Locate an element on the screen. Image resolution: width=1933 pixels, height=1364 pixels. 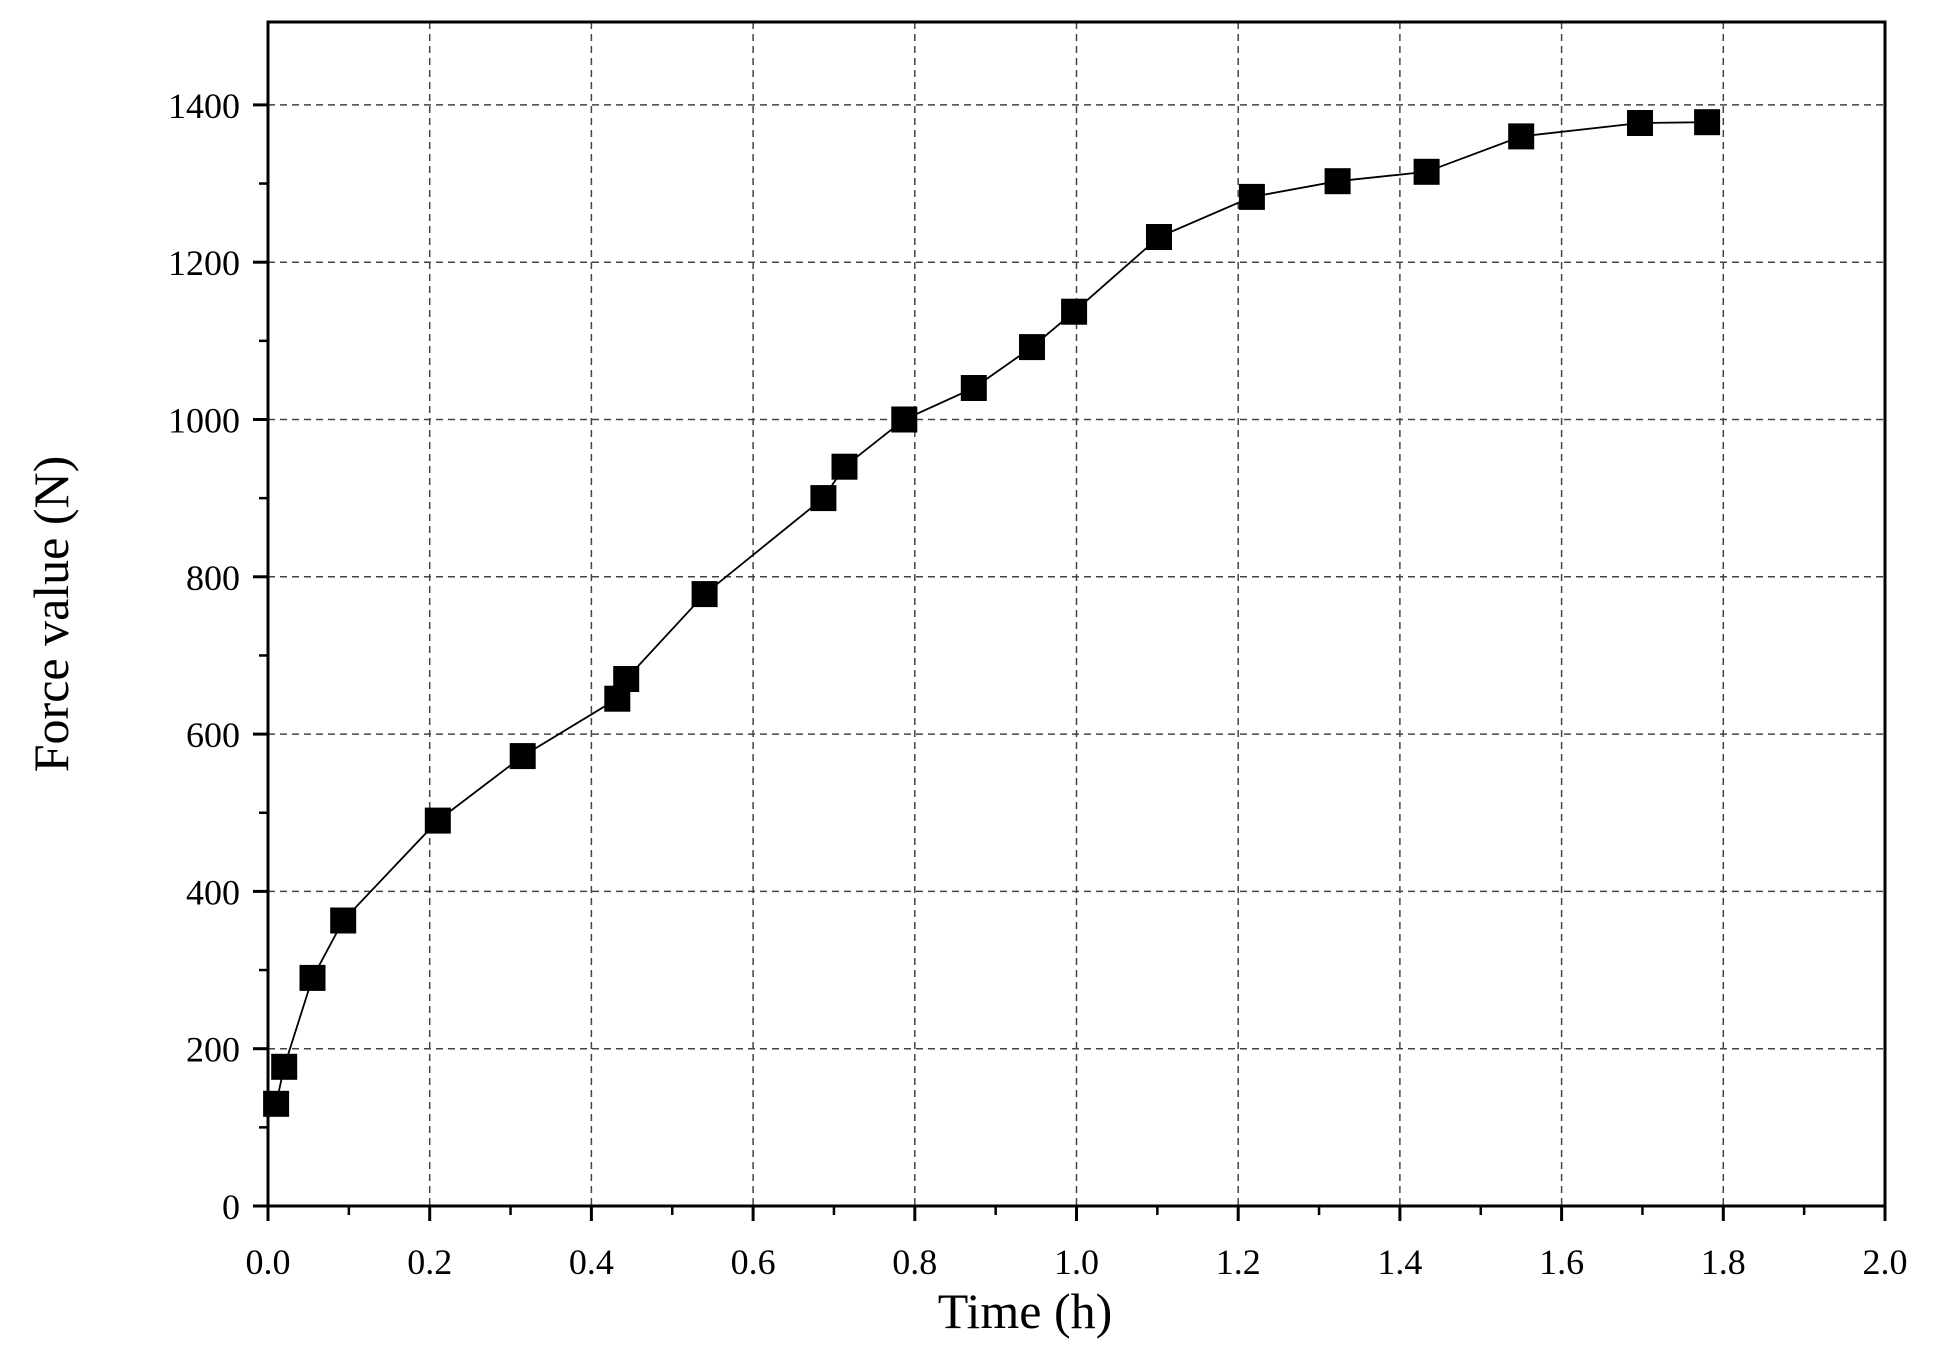
y-tick-label: 0 is located at coordinates (231, 1207).